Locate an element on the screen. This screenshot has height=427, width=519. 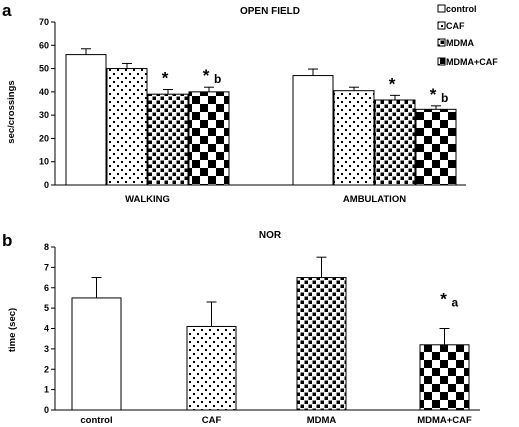
x-category-label: MDMA is located at coordinates (322, 420).